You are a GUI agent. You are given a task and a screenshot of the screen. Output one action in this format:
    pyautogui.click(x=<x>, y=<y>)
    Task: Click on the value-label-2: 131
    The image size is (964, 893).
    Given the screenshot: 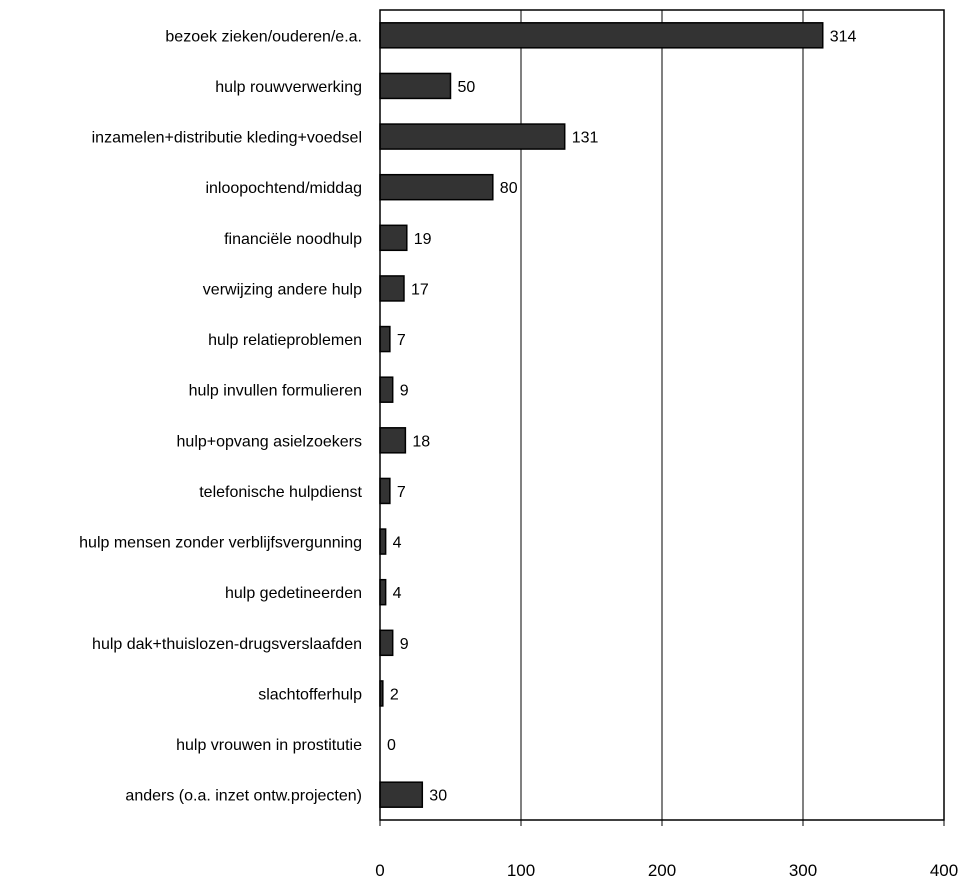 What is the action you would take?
    pyautogui.click(x=585, y=138)
    